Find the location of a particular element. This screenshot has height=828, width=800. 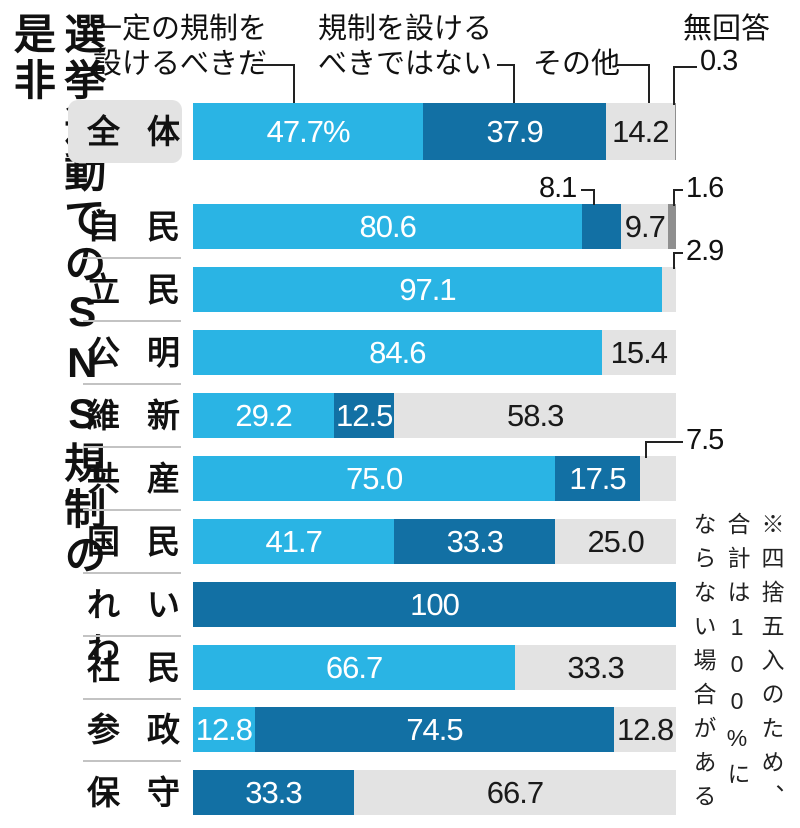

bar-segment-agree: 12.8 is located at coordinates (224, 729).